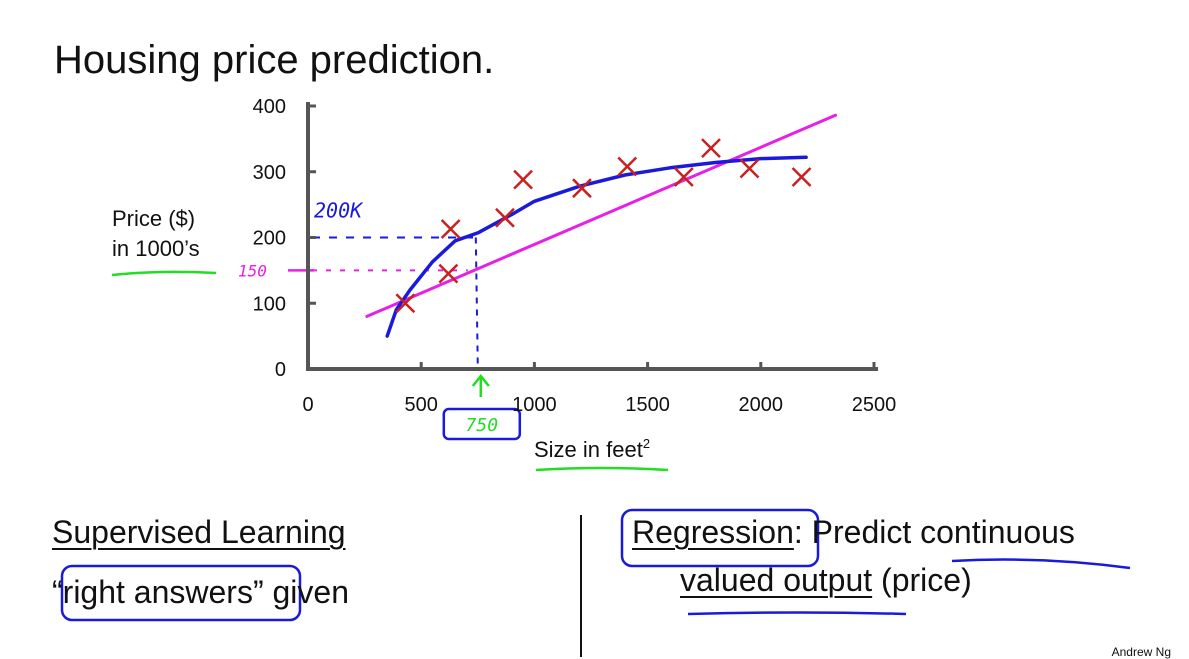  I want to click on regression-line1: Regression: Predict continuous, so click(853, 532).